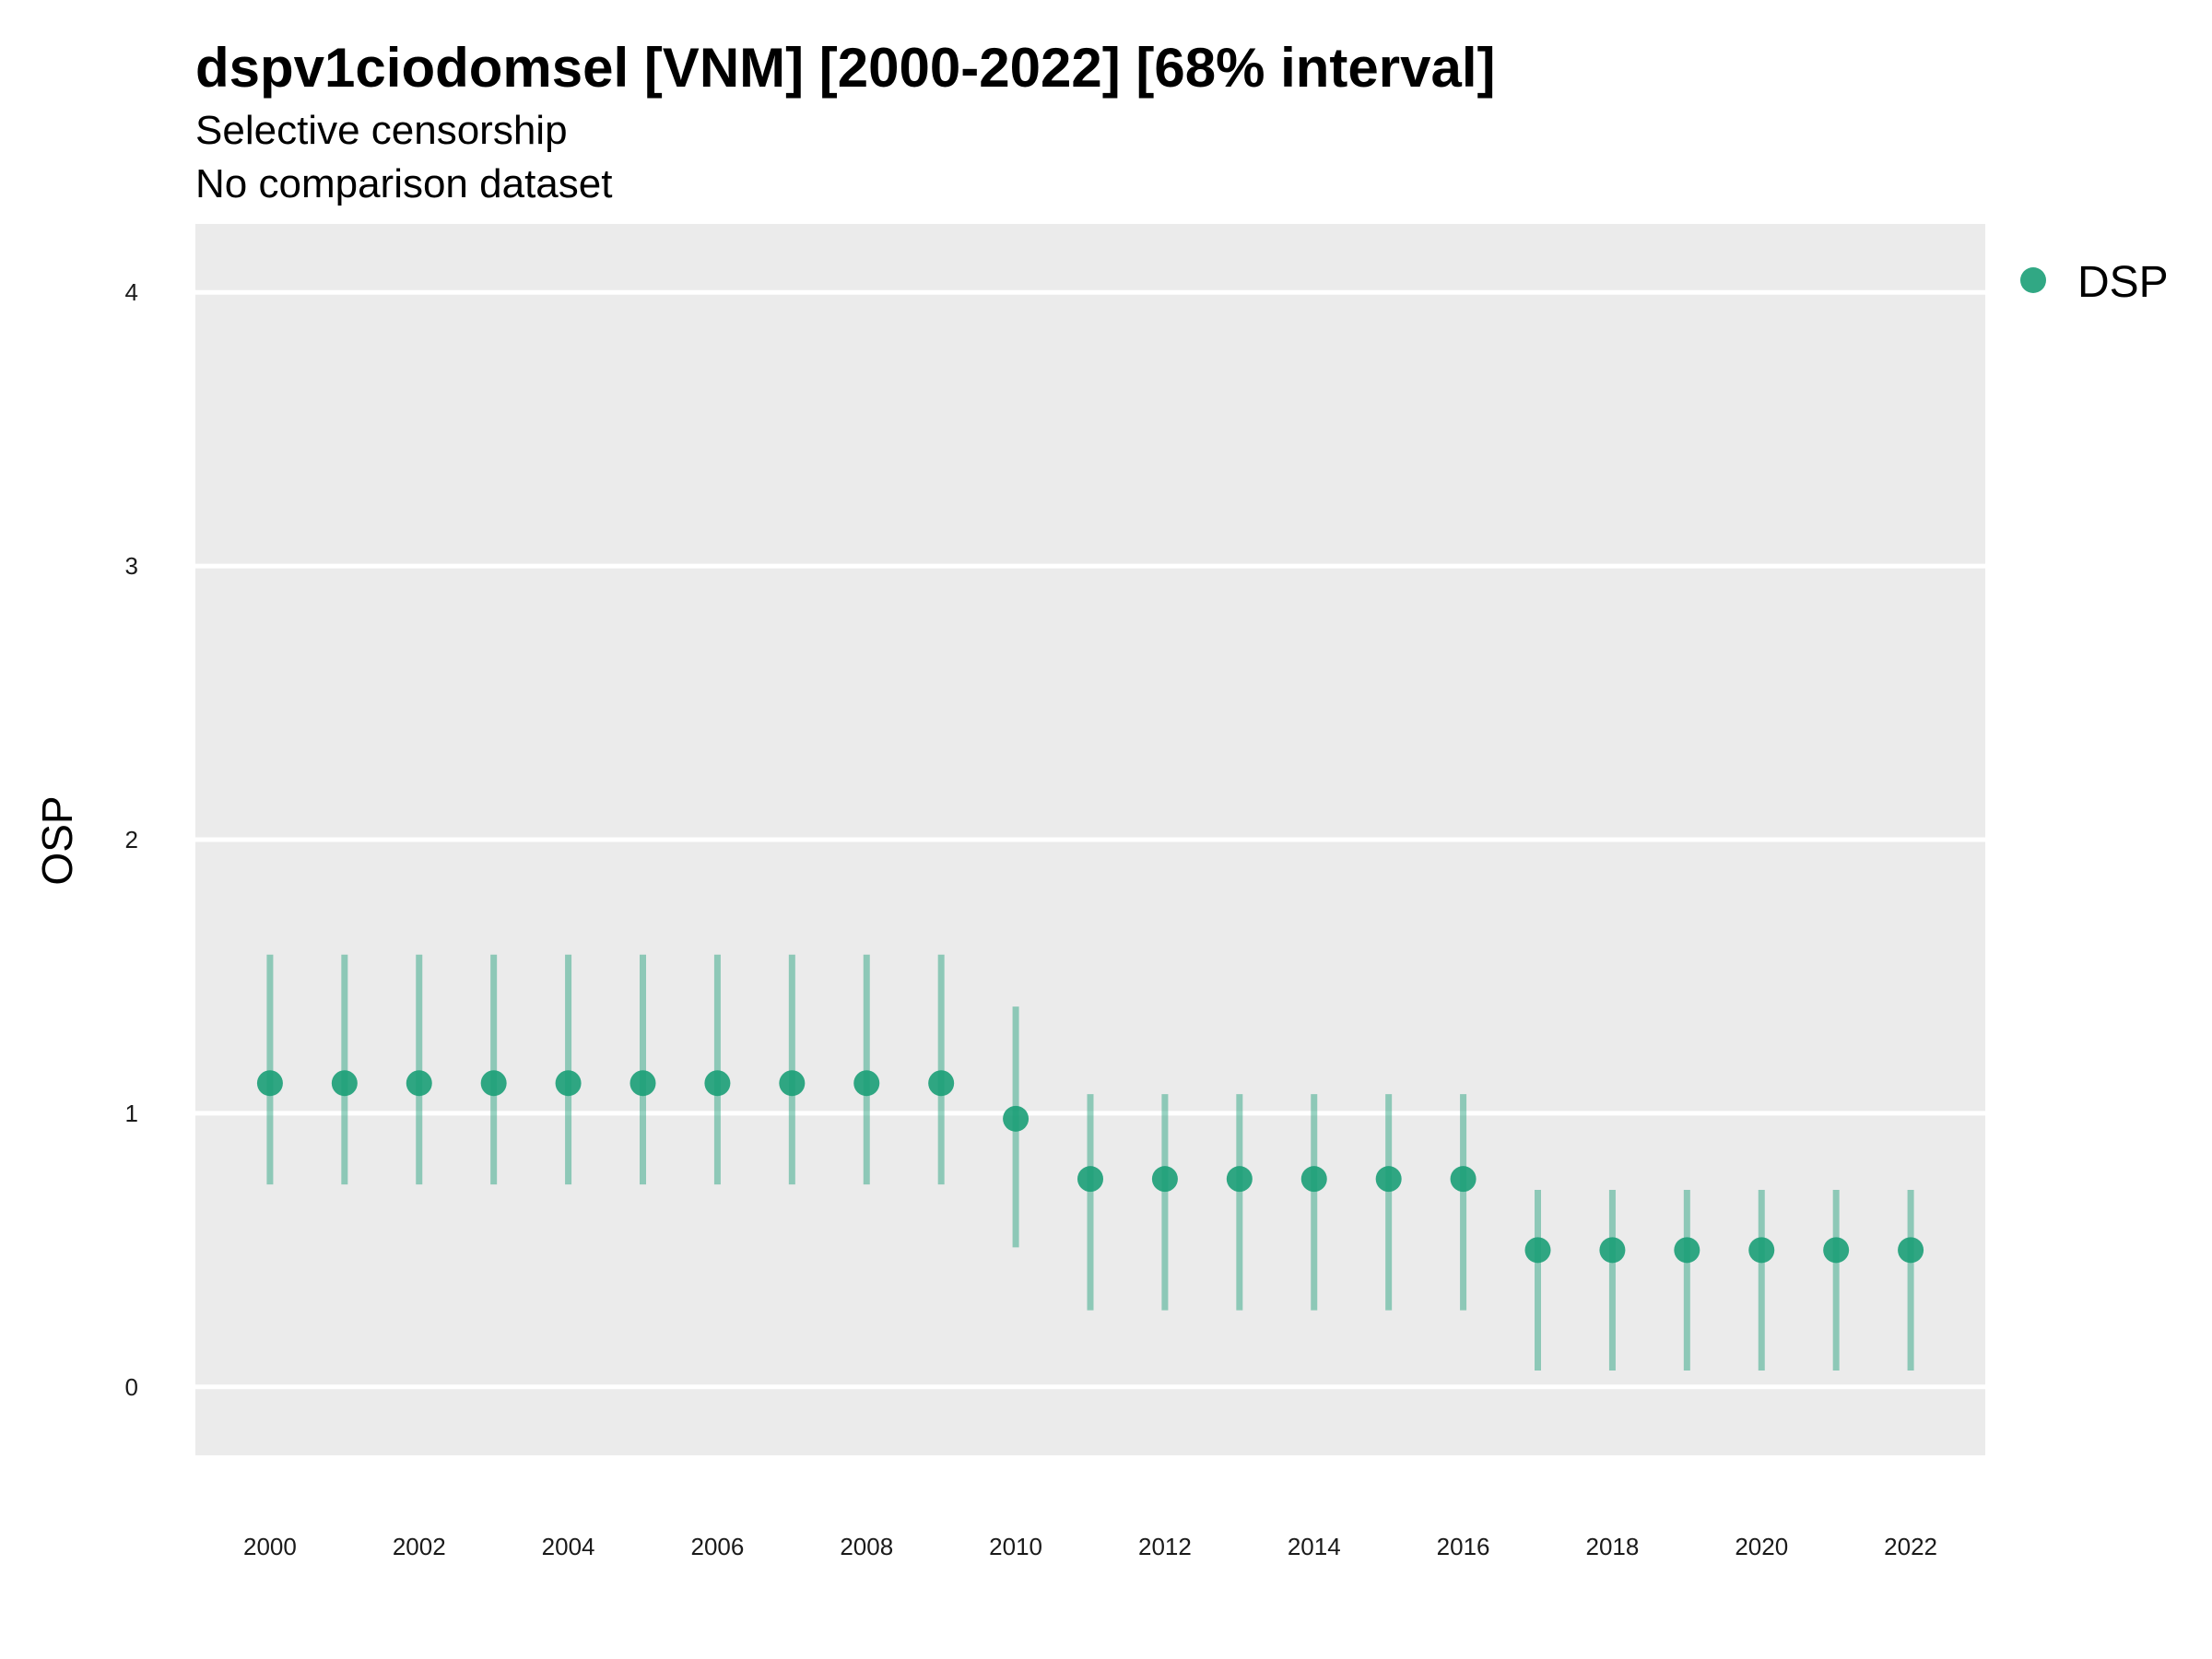 The image size is (2212, 1659). What do you see at coordinates (1612, 1546) in the screenshot?
I see `x-tick-label: 2018` at bounding box center [1612, 1546].